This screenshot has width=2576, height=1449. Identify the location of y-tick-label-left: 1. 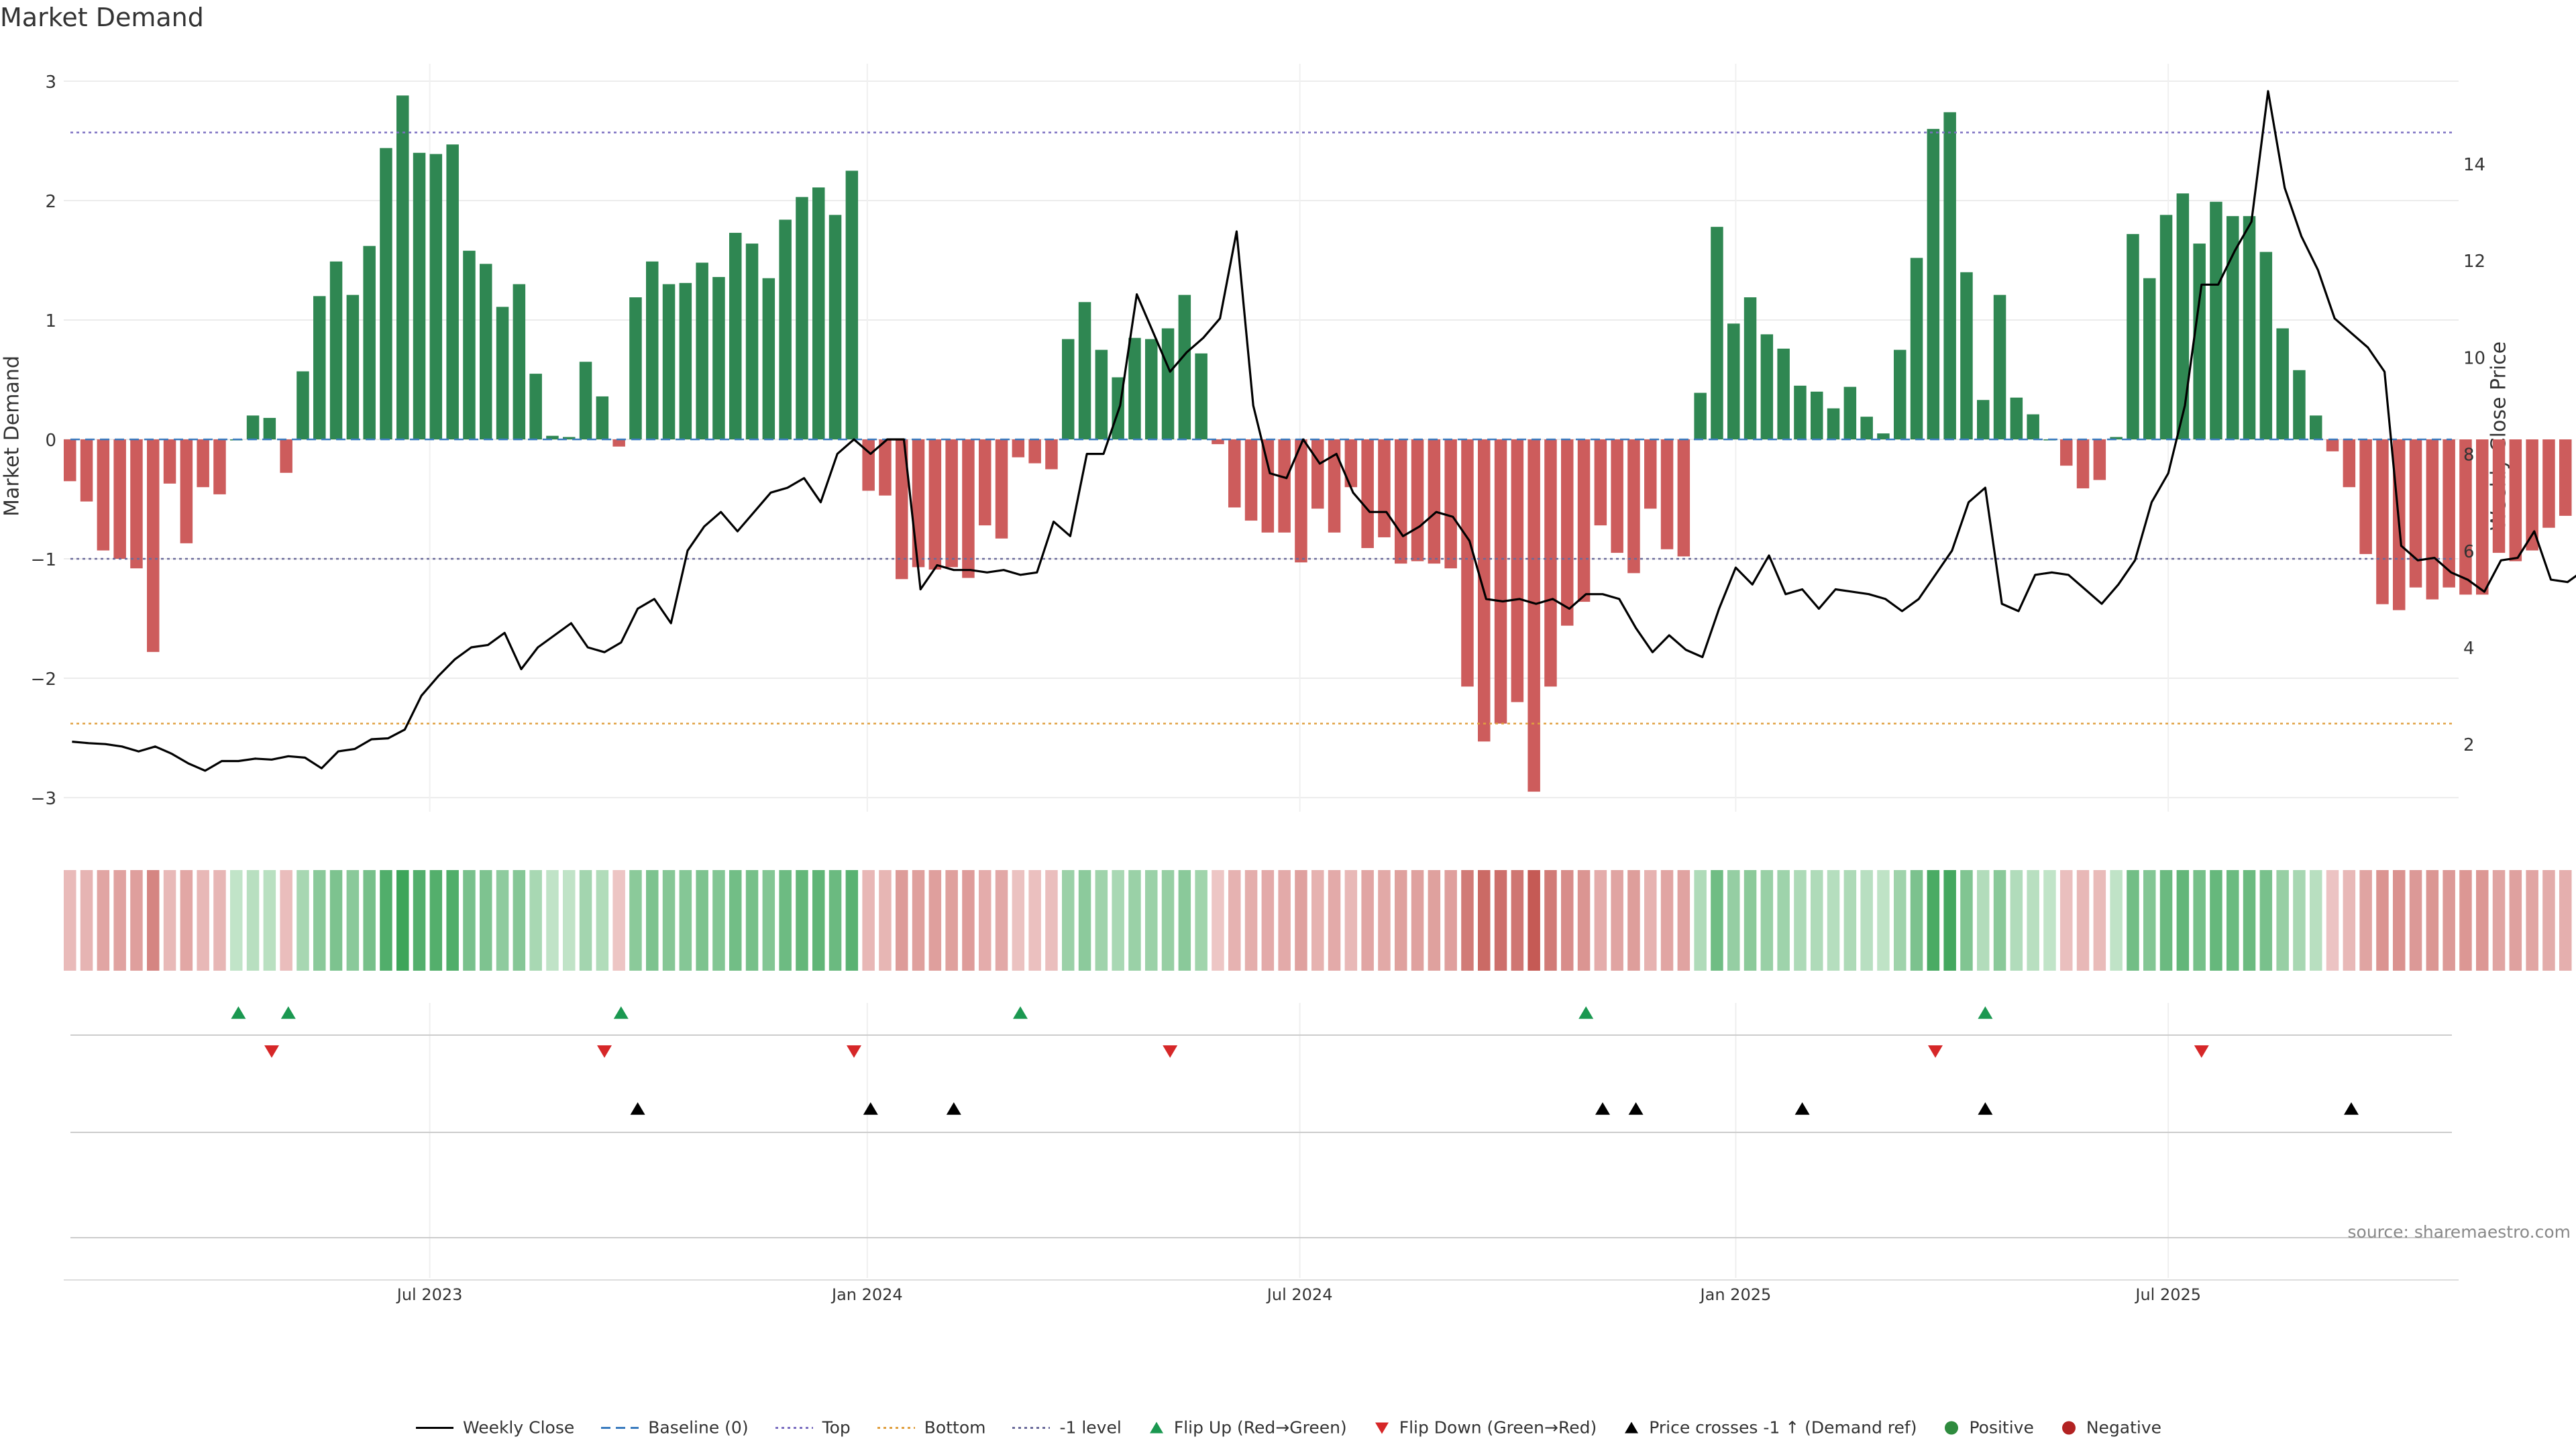
(50, 321).